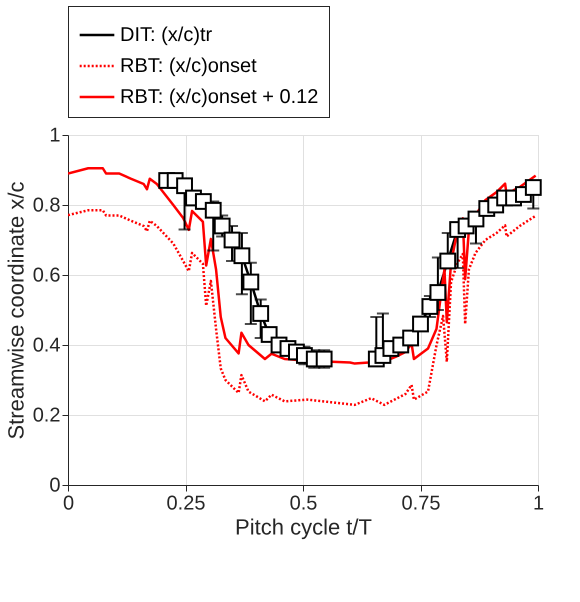 This screenshot has height=602, width=580. What do you see at coordinates (46, 415) in the screenshot?
I see `y-tick-label: 0.2` at bounding box center [46, 415].